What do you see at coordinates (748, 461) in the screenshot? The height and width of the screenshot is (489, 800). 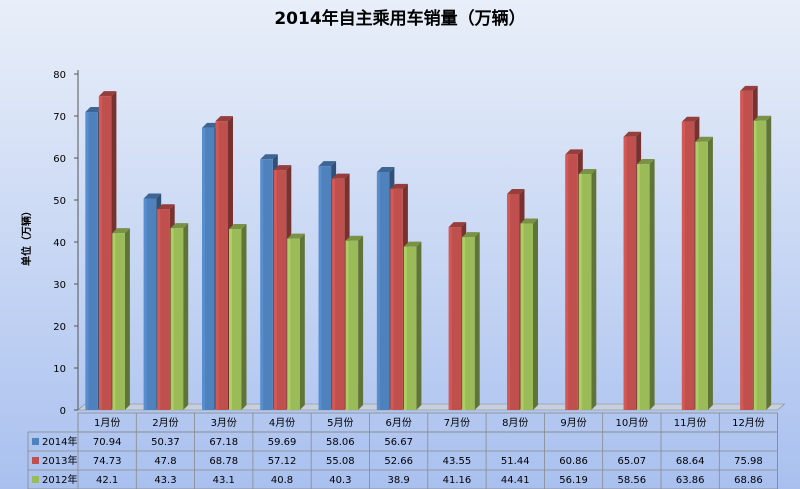 I see `data-label: 75.98` at bounding box center [748, 461].